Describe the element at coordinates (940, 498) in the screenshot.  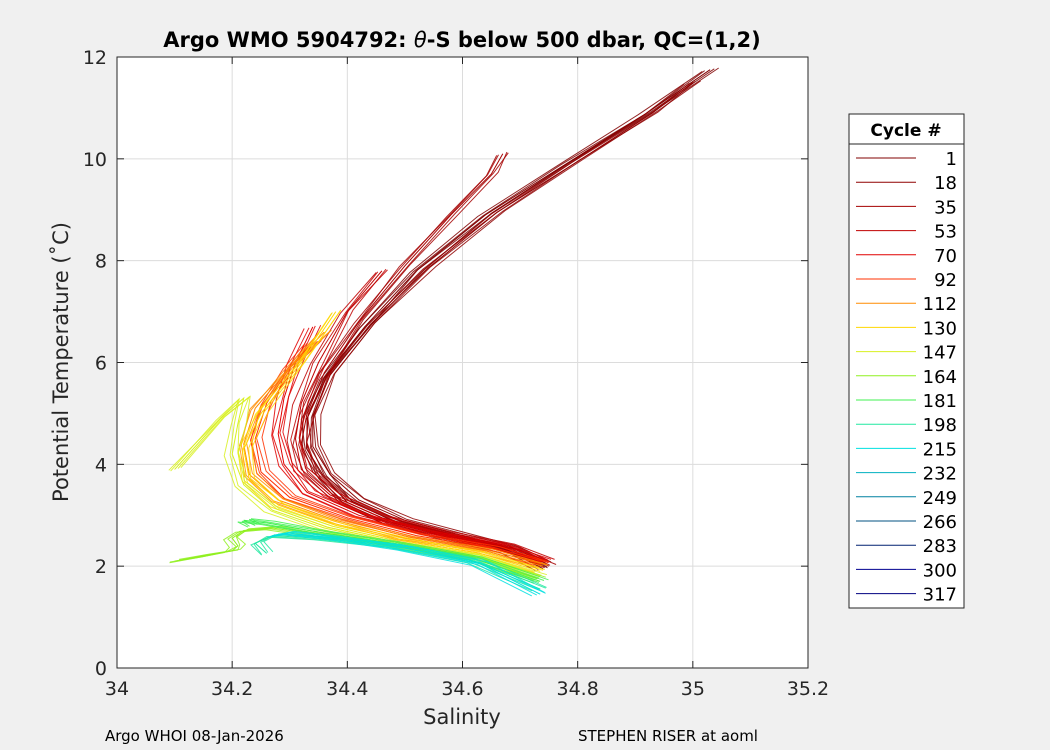
I see `legend-label-249: 249` at that location.